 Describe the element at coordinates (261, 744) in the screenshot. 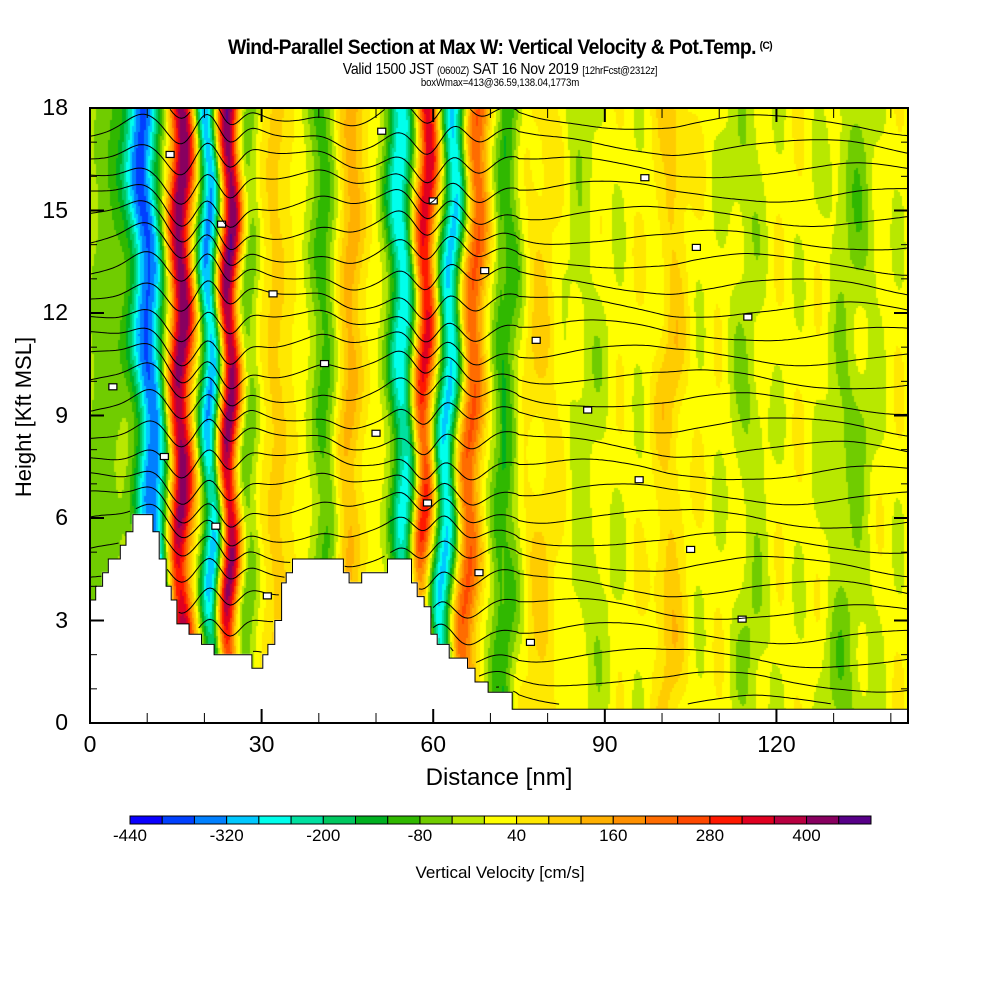

I see `x-tick-label: 30` at that location.